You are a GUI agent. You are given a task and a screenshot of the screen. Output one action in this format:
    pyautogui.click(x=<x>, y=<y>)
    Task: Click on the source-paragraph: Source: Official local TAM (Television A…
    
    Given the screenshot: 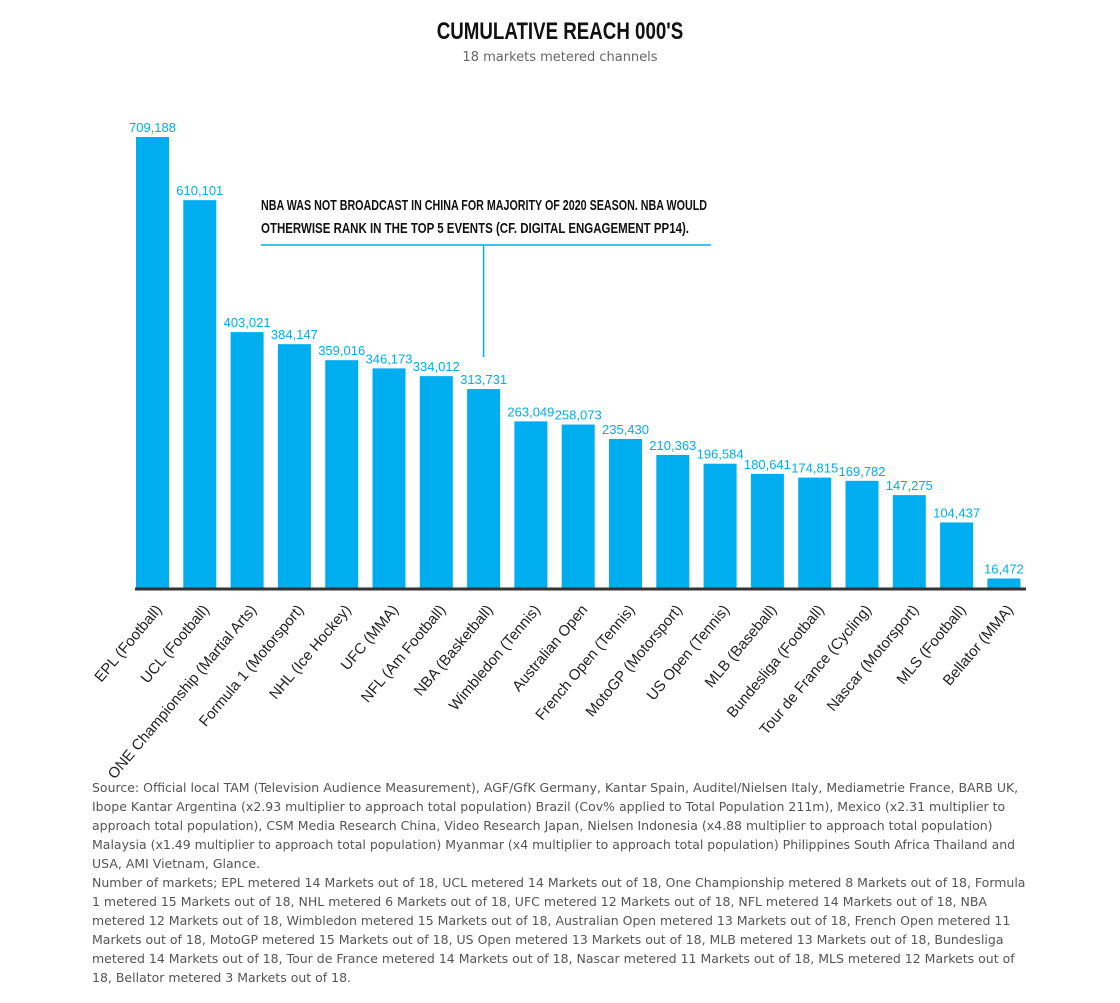 What is the action you would take?
    pyautogui.click(x=555, y=825)
    